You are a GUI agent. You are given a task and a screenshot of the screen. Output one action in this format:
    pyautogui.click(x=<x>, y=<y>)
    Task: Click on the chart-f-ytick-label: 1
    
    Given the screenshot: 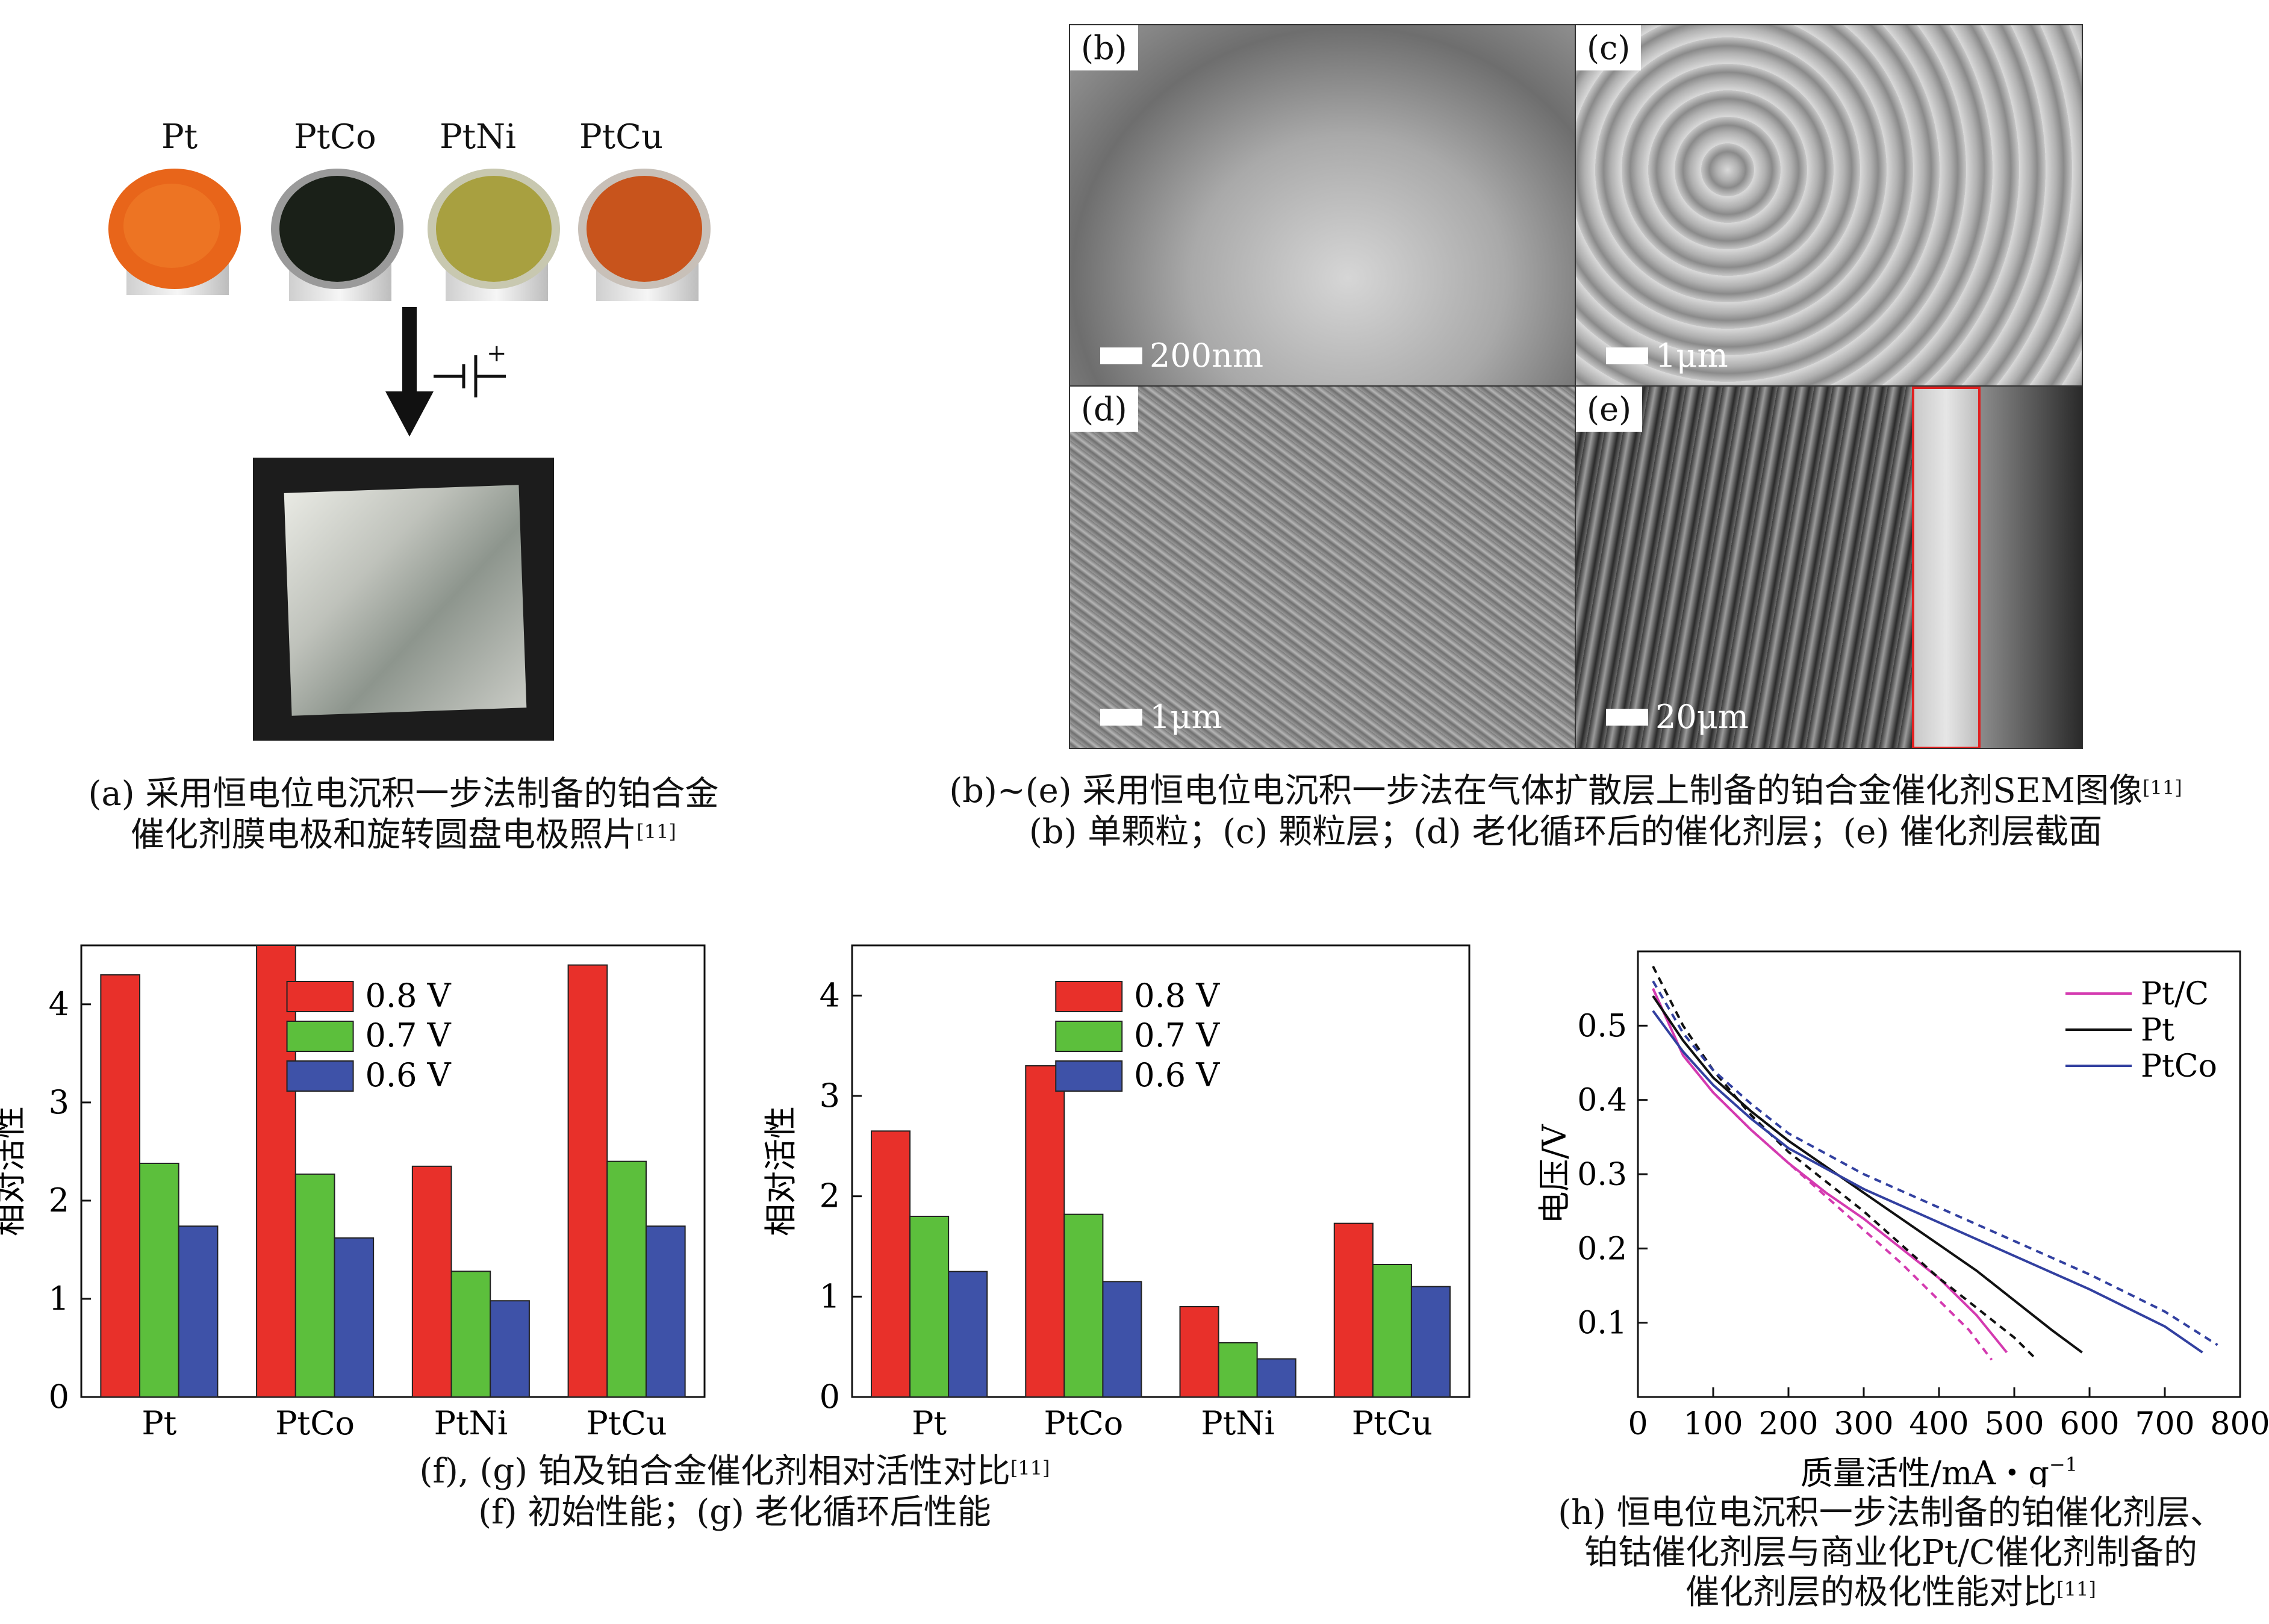 What is the action you would take?
    pyautogui.click(x=59, y=1299)
    